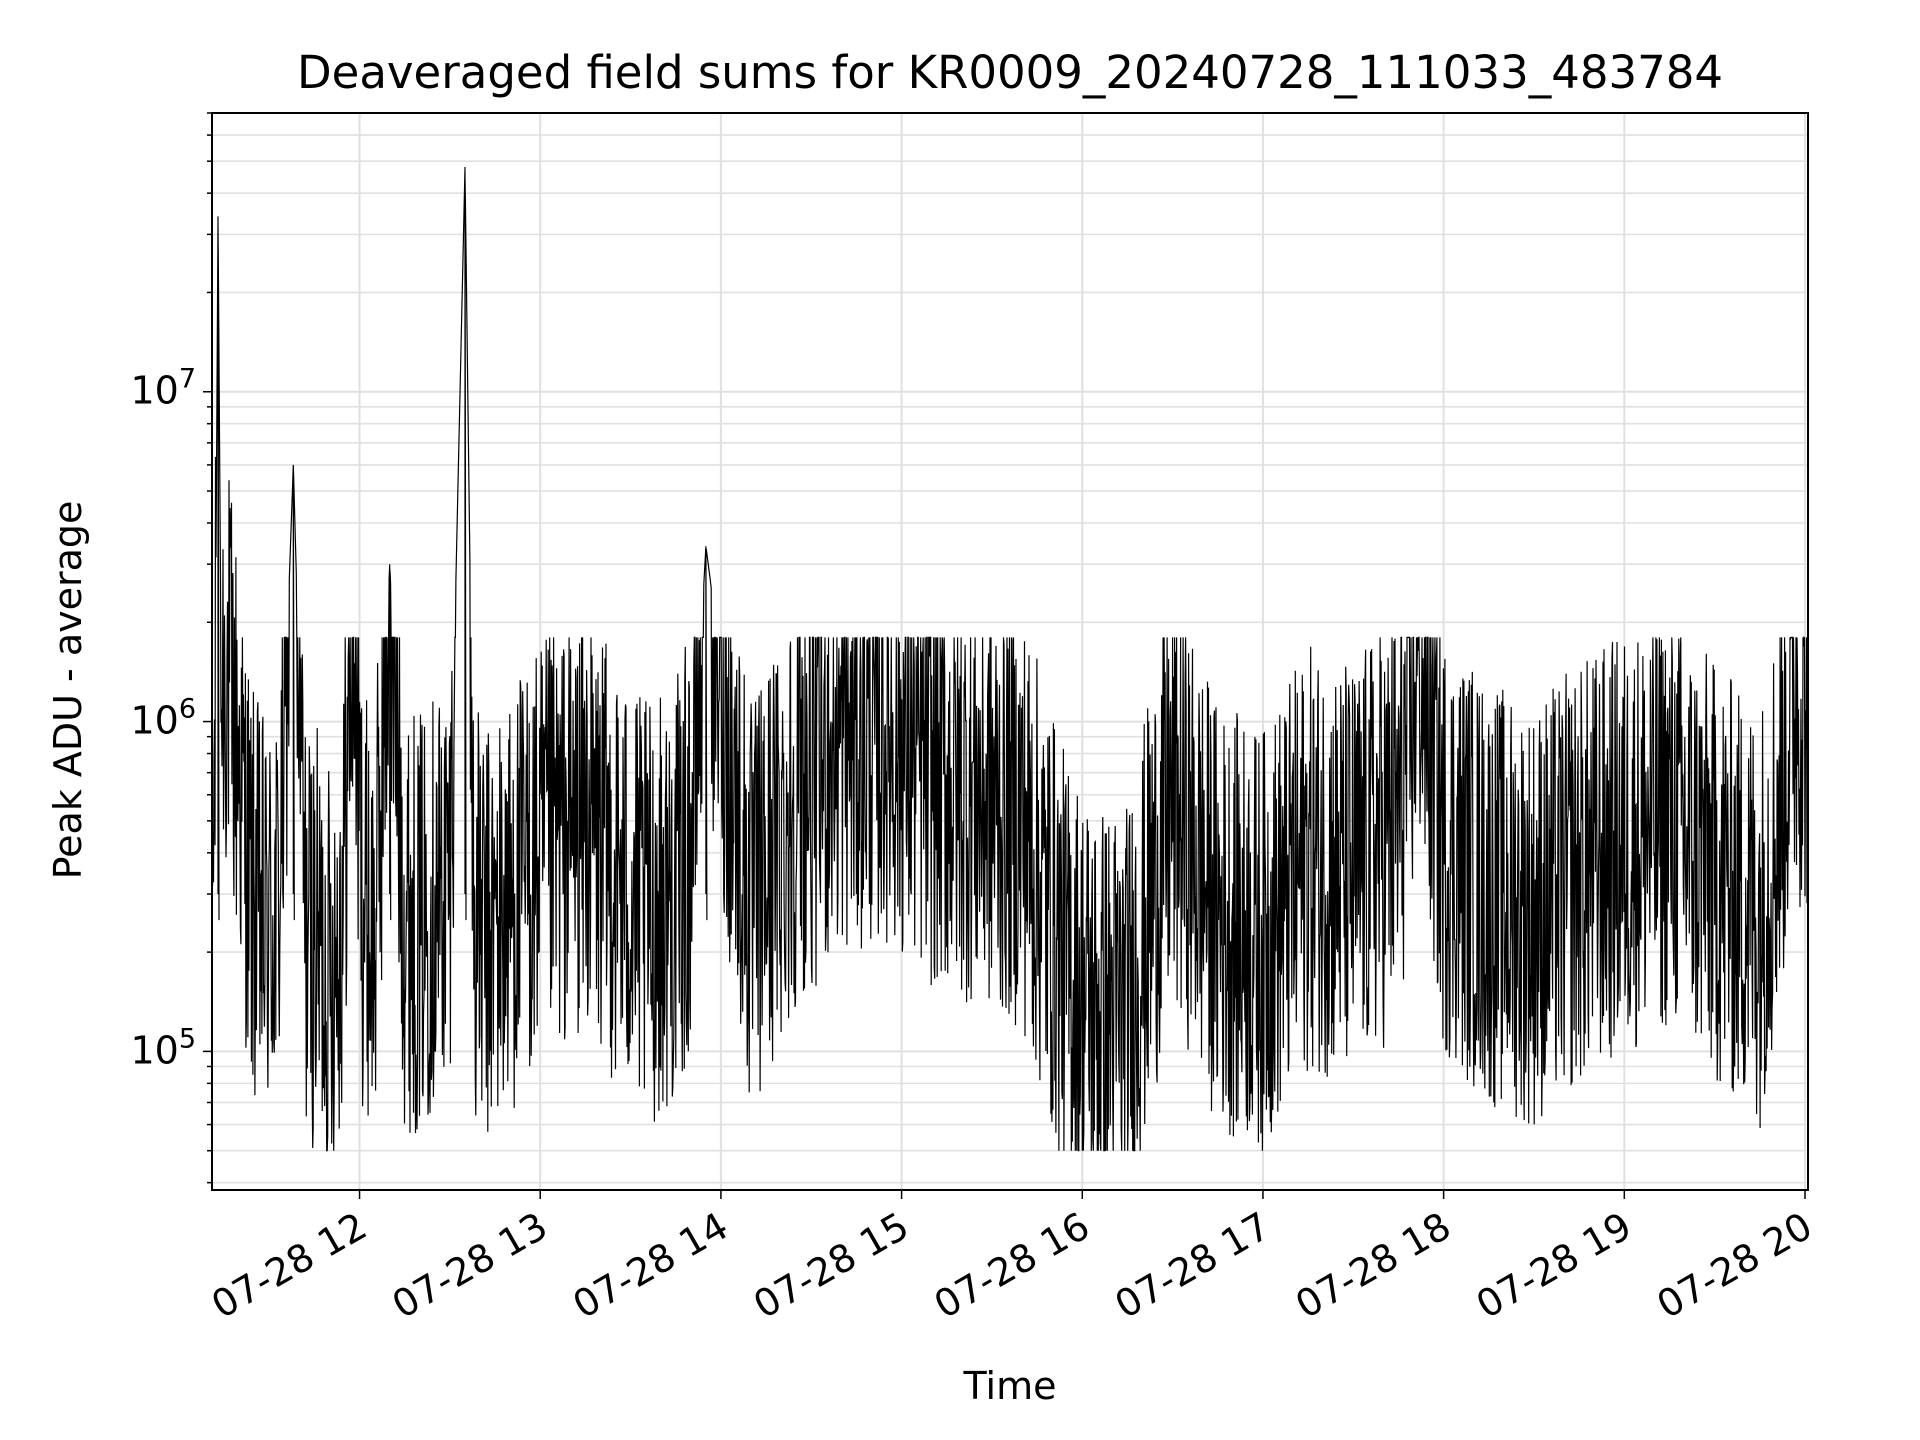 This screenshot has width=1920, height=1440. What do you see at coordinates (650, 1266) in the screenshot?
I see `x-tick-label: 07-28 14` at bounding box center [650, 1266].